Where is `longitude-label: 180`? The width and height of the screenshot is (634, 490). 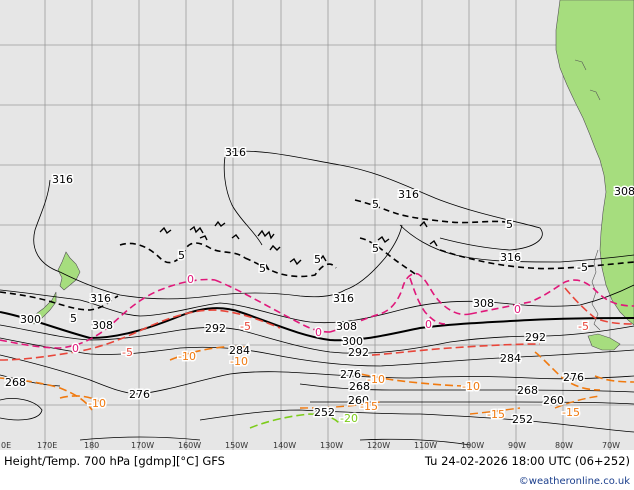
longitude-label: 180 is located at coordinates (91, 445).